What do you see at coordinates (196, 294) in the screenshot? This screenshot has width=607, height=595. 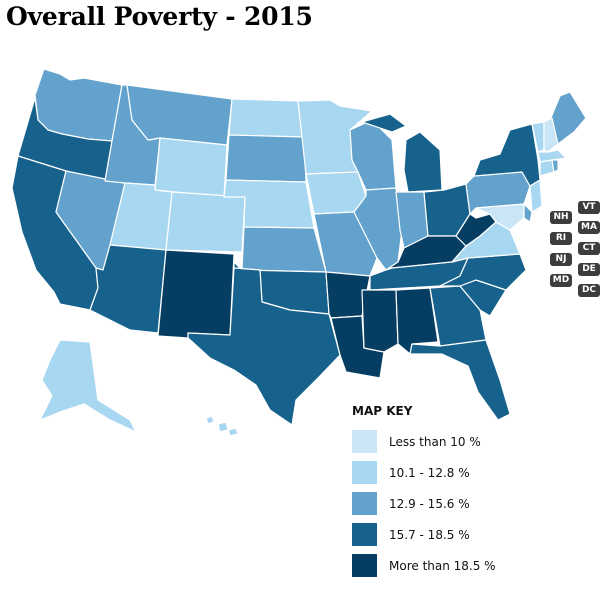 I see `state-NM` at bounding box center [196, 294].